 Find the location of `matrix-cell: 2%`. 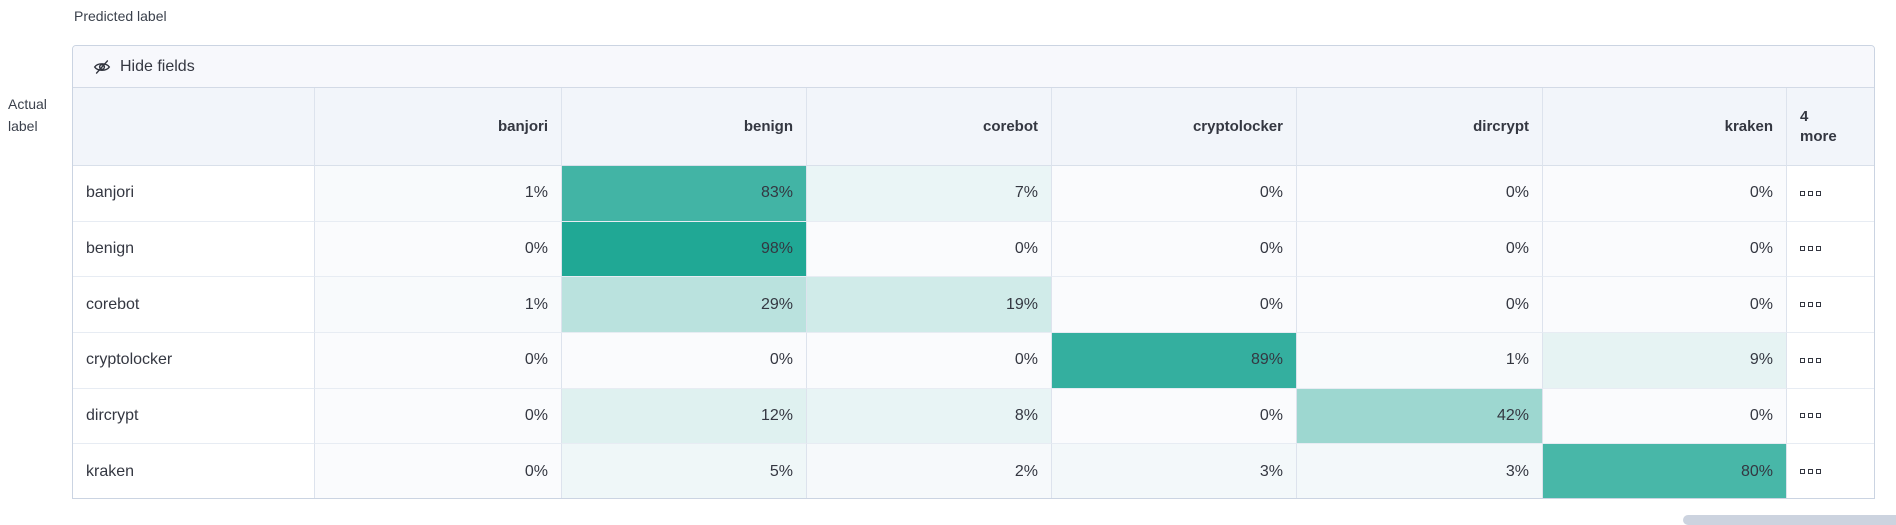

matrix-cell: 2% is located at coordinates (929, 471).